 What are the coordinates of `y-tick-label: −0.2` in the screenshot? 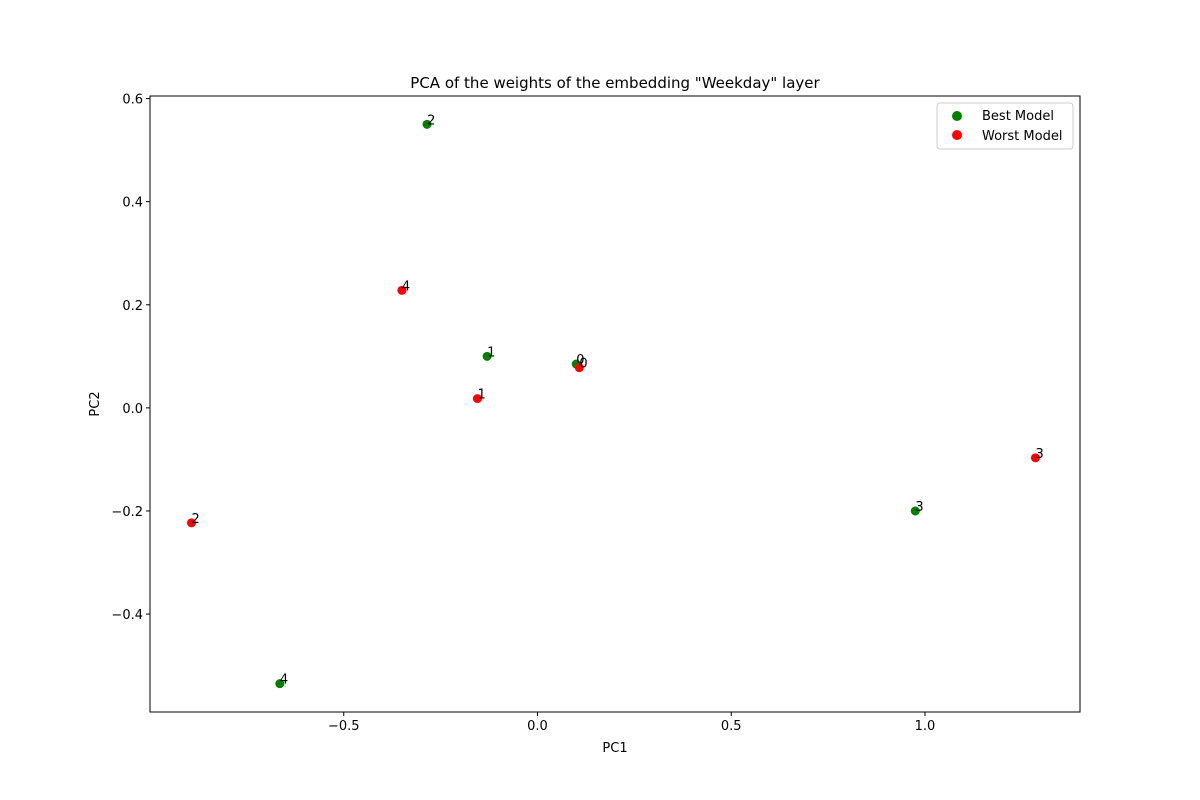 It's located at (127, 512).